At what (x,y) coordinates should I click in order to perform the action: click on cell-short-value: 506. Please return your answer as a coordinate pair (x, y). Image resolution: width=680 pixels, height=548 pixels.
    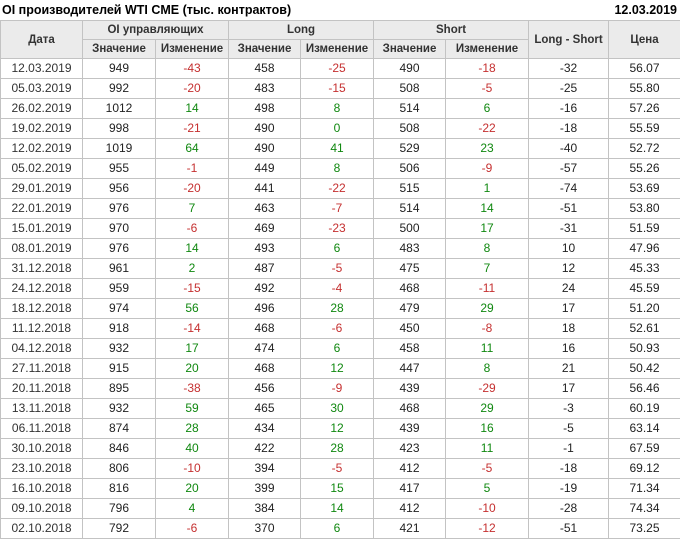
    Looking at the image, I should click on (410, 168).